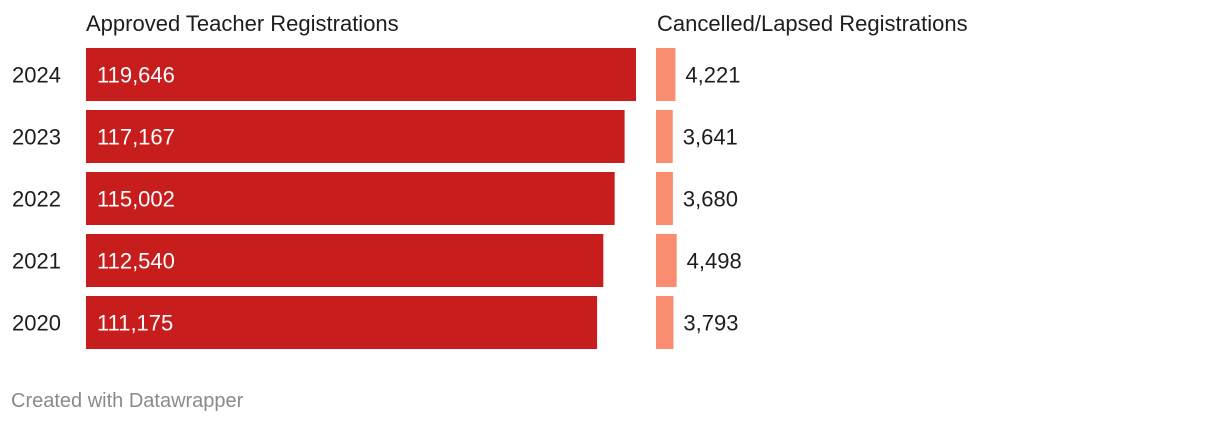 The width and height of the screenshot is (1220, 426). Describe the element at coordinates (127, 401) in the screenshot. I see `datawrapper-credit: Created with Datawrapper` at that location.